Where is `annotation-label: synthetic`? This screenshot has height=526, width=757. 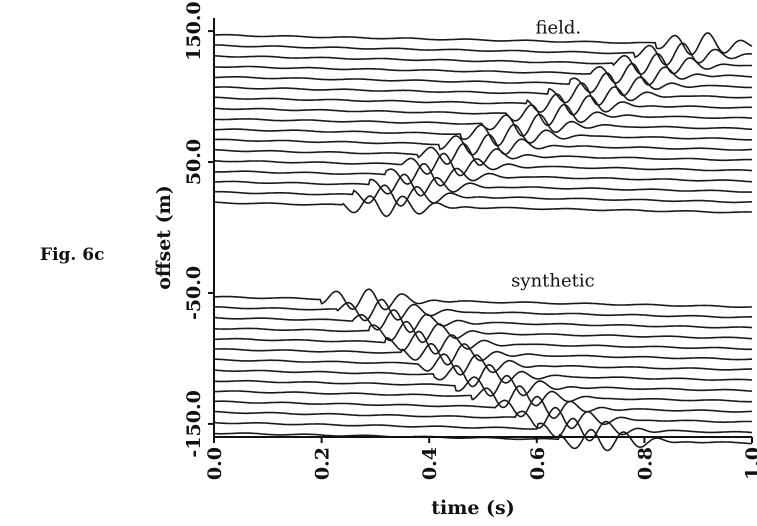 annotation-label: synthetic is located at coordinates (553, 280).